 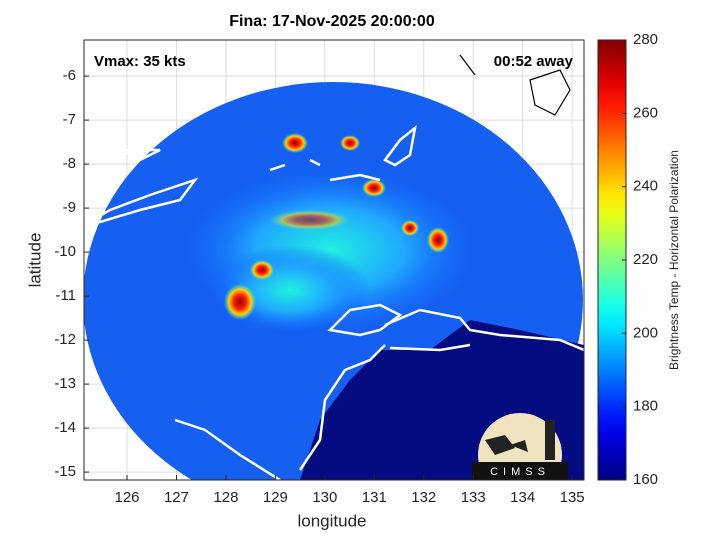 I want to click on y-tick-label: -6, so click(x=69, y=75).